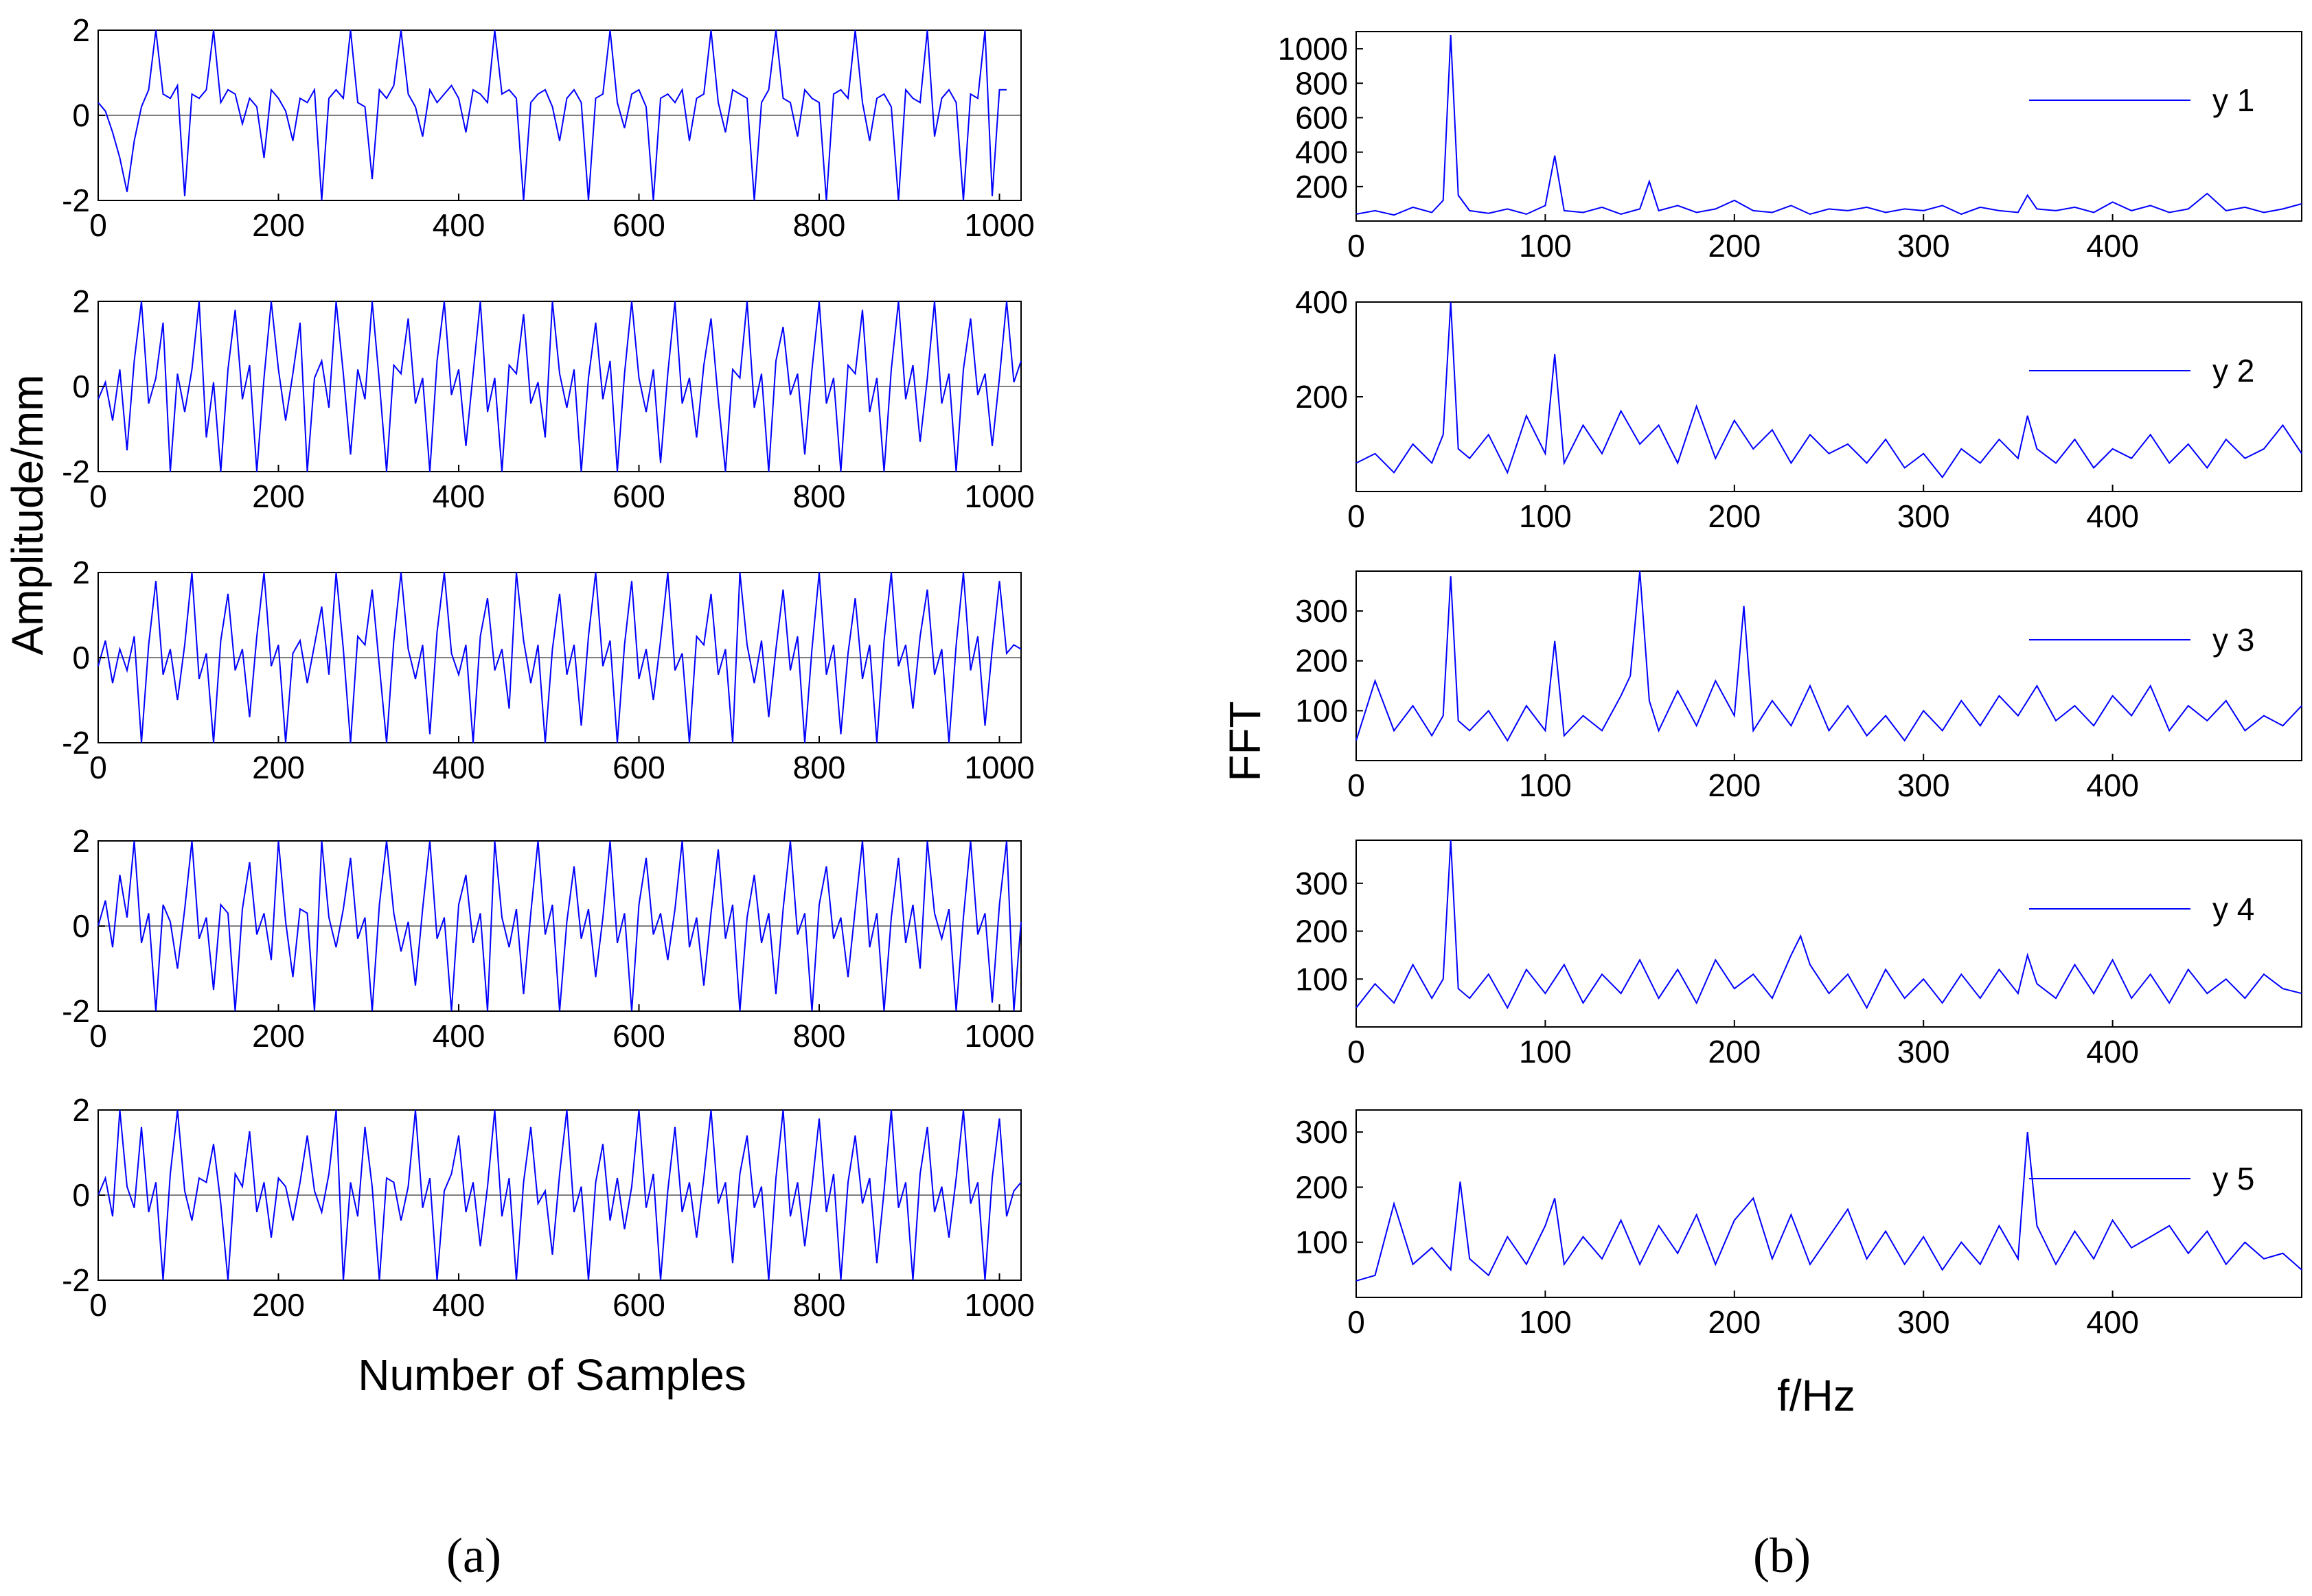 The width and height of the screenshot is (2312, 1596). I want to click on subplot-b-y4: 0 100 200 300 400 100 200 300 y 4, so click(1799, 954).